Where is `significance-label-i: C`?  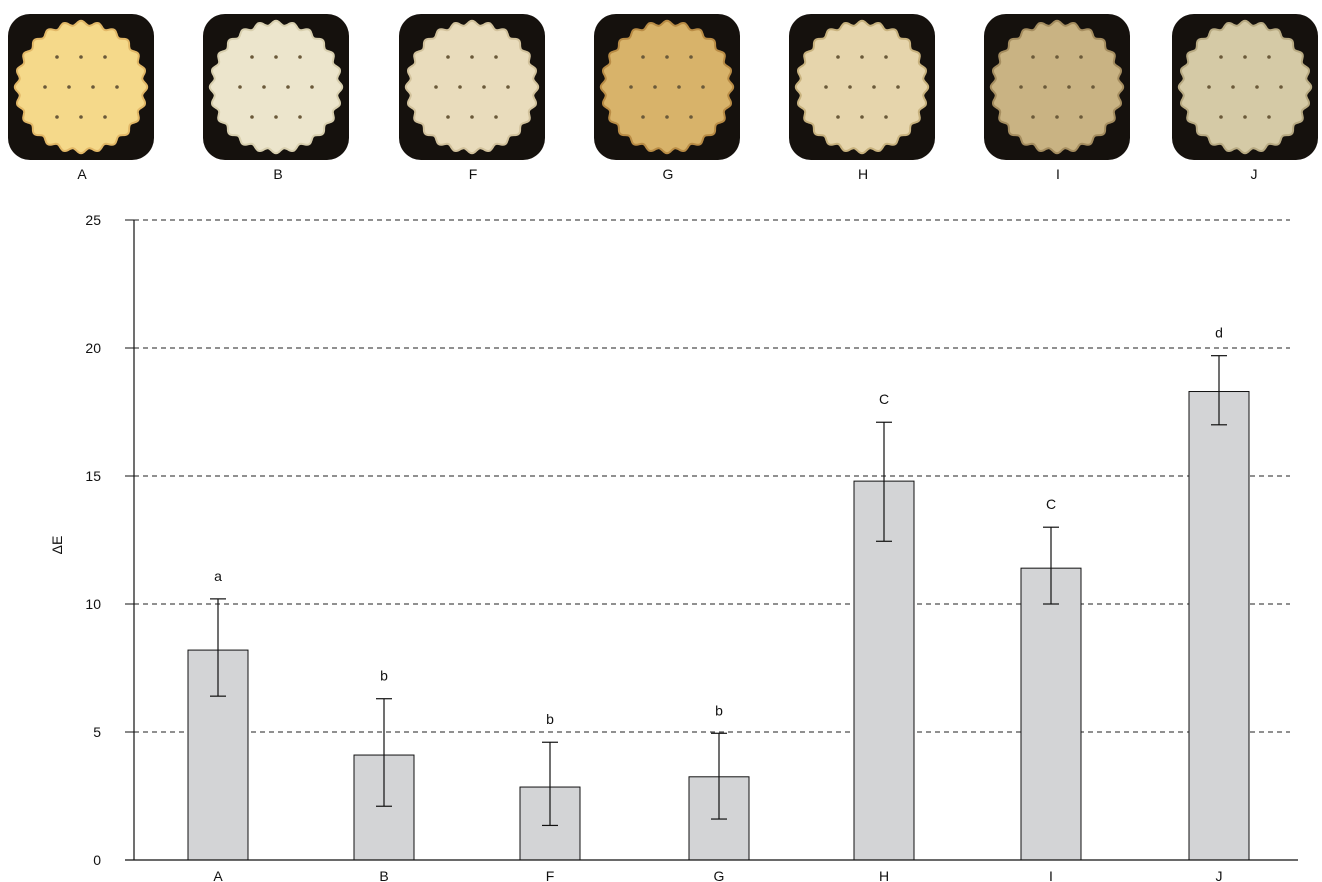 significance-label-i: C is located at coordinates (1051, 504).